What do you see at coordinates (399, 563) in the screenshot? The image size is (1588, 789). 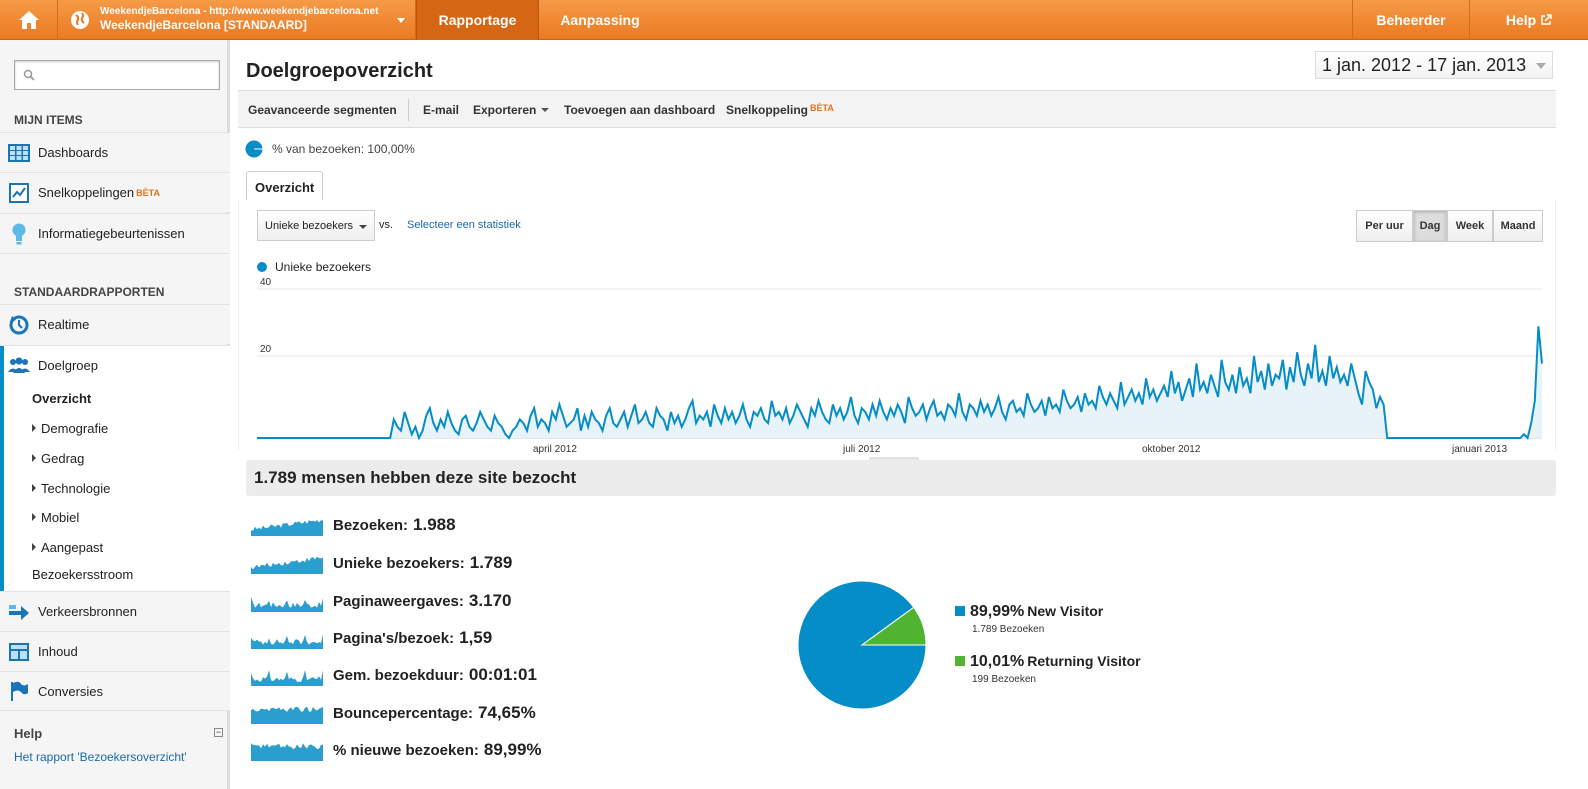 I see `metric-label: Unieke bezoekers:` at bounding box center [399, 563].